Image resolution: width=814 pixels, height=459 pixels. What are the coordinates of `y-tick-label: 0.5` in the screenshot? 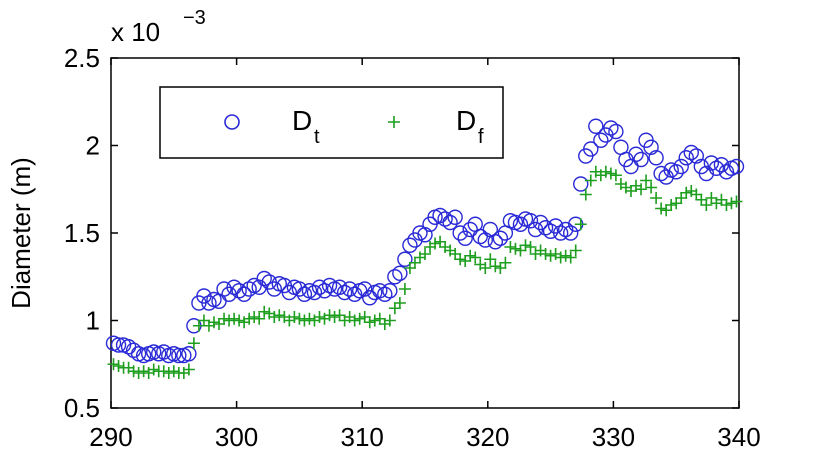 It's located at (82, 408).